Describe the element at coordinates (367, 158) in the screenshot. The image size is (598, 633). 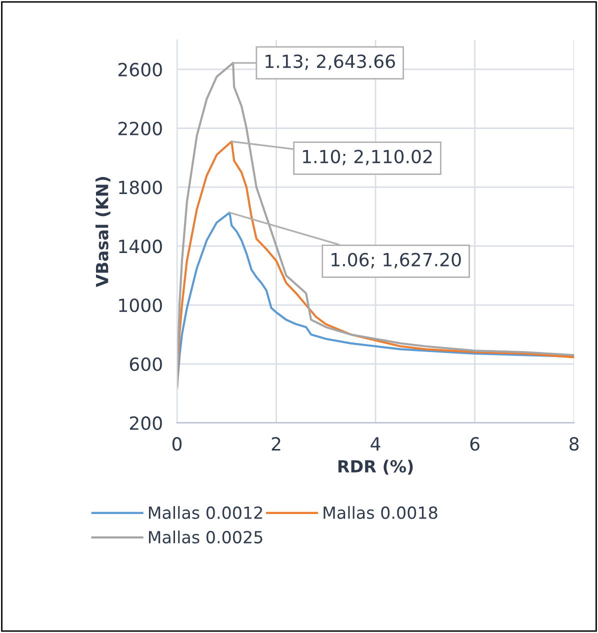
I see `annotation: 1.10; 2,110.02` at that location.